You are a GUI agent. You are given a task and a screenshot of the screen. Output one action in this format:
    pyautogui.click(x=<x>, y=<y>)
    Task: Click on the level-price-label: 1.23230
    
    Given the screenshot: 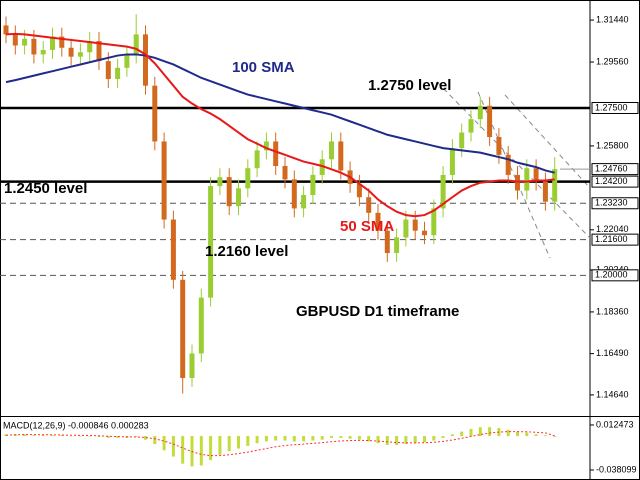 What is the action you would take?
    pyautogui.click(x=611, y=203)
    